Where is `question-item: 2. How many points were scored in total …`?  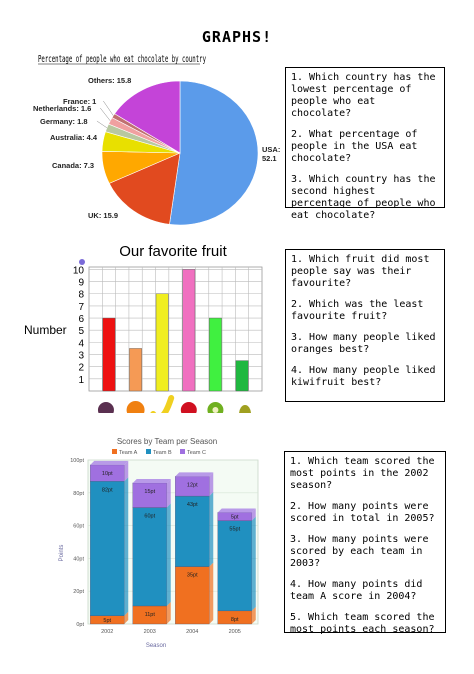
question-item: 2. How many points were scored in total … is located at coordinates (362, 512).